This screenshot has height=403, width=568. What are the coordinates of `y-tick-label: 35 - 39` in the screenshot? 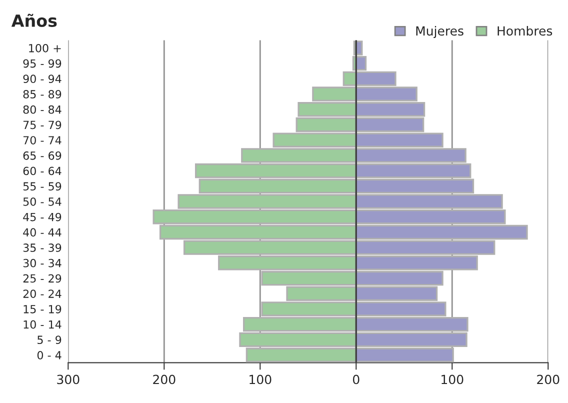 It's located at (42, 248).